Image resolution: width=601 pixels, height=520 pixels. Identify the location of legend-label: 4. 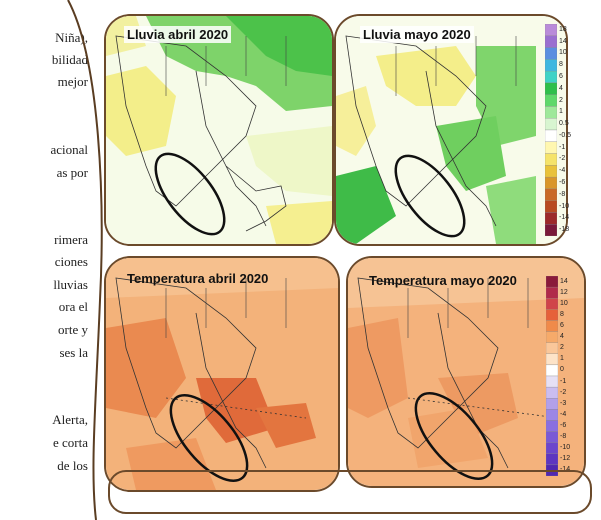
(562, 337).